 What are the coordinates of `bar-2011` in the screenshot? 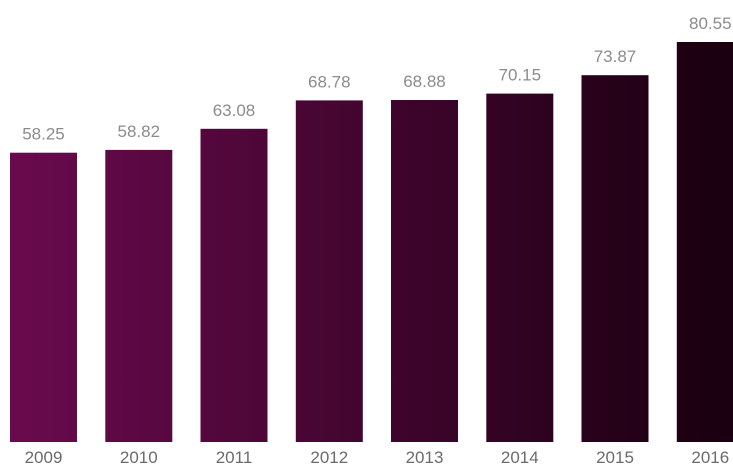 It's located at (234, 285).